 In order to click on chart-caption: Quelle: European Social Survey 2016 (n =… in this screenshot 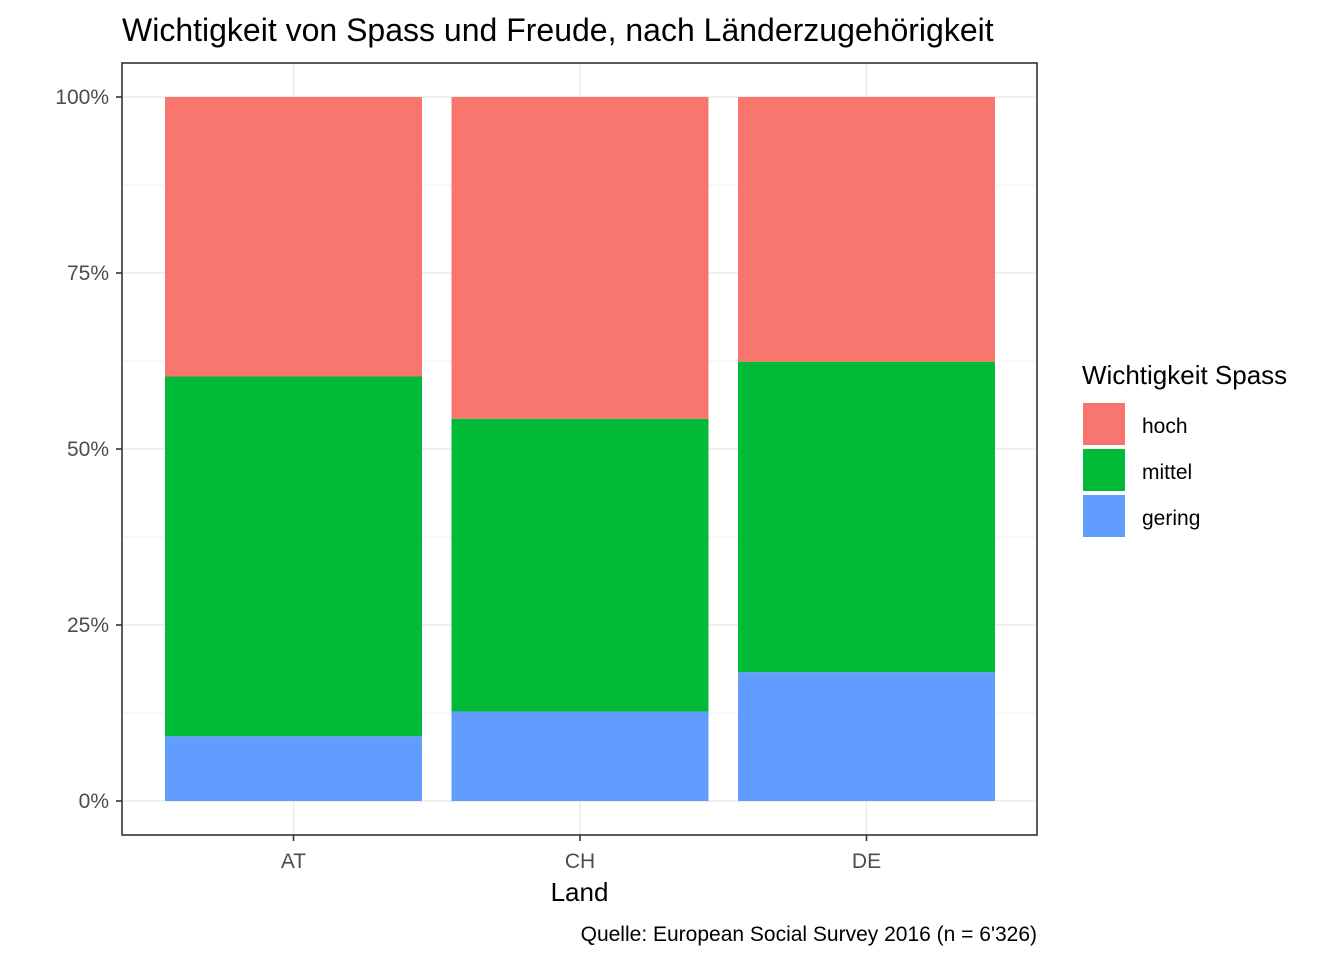, I will do `click(809, 934)`.